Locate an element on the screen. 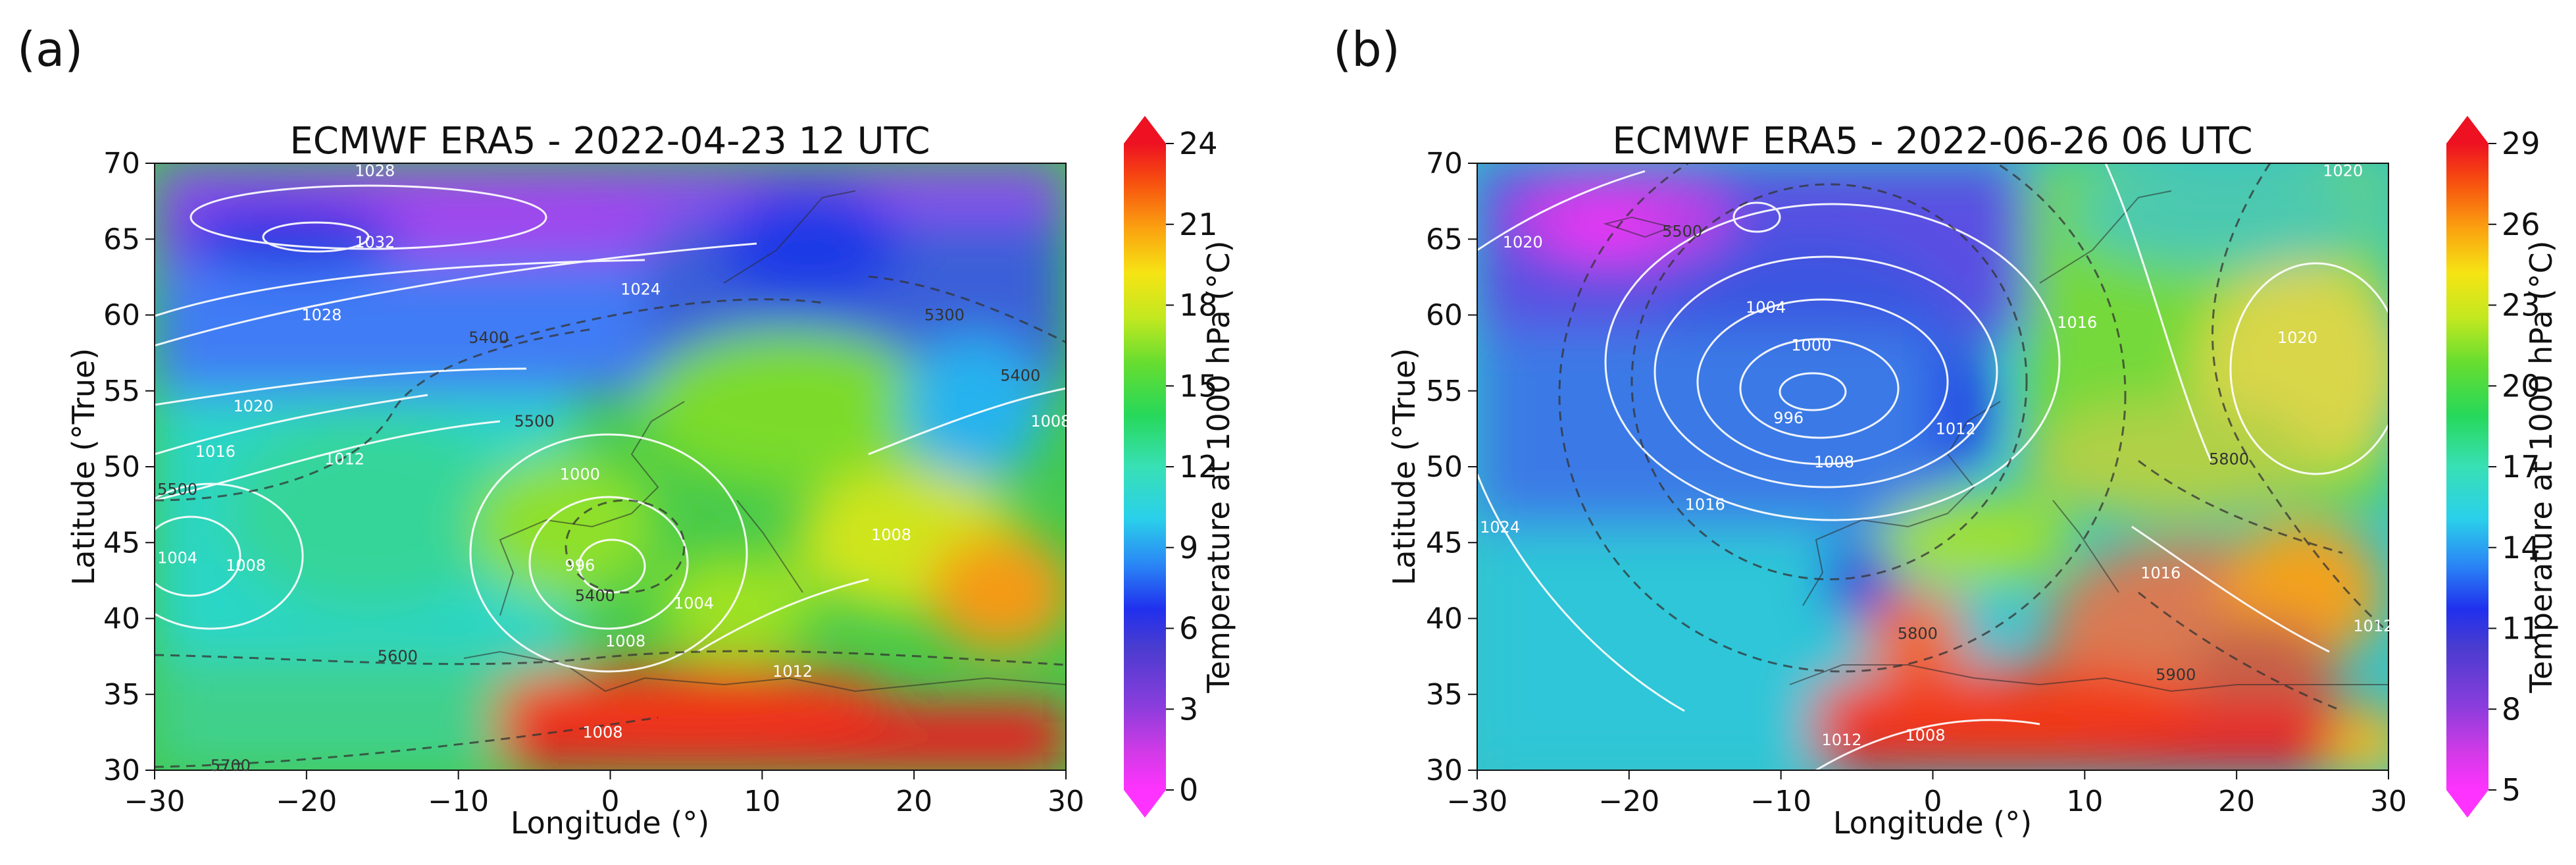 The height and width of the screenshot is (865, 2576). x-axis-label-b: Longitude (°) is located at coordinates (1933, 823).